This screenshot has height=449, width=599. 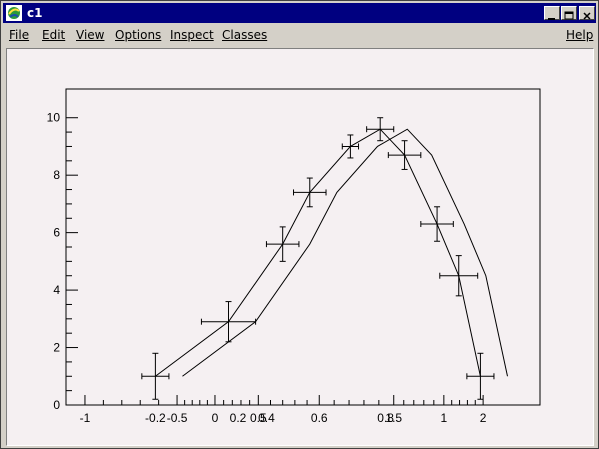 What do you see at coordinates (215, 418) in the screenshot?
I see `x-tick-label: 0` at bounding box center [215, 418].